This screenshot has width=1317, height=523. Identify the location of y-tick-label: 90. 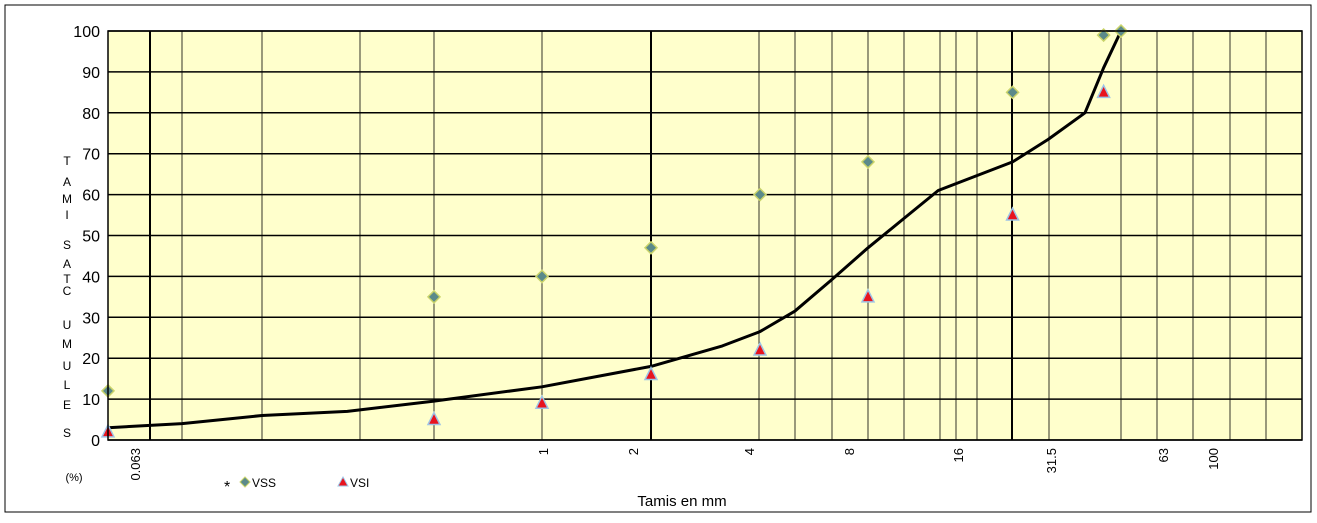
(91, 73).